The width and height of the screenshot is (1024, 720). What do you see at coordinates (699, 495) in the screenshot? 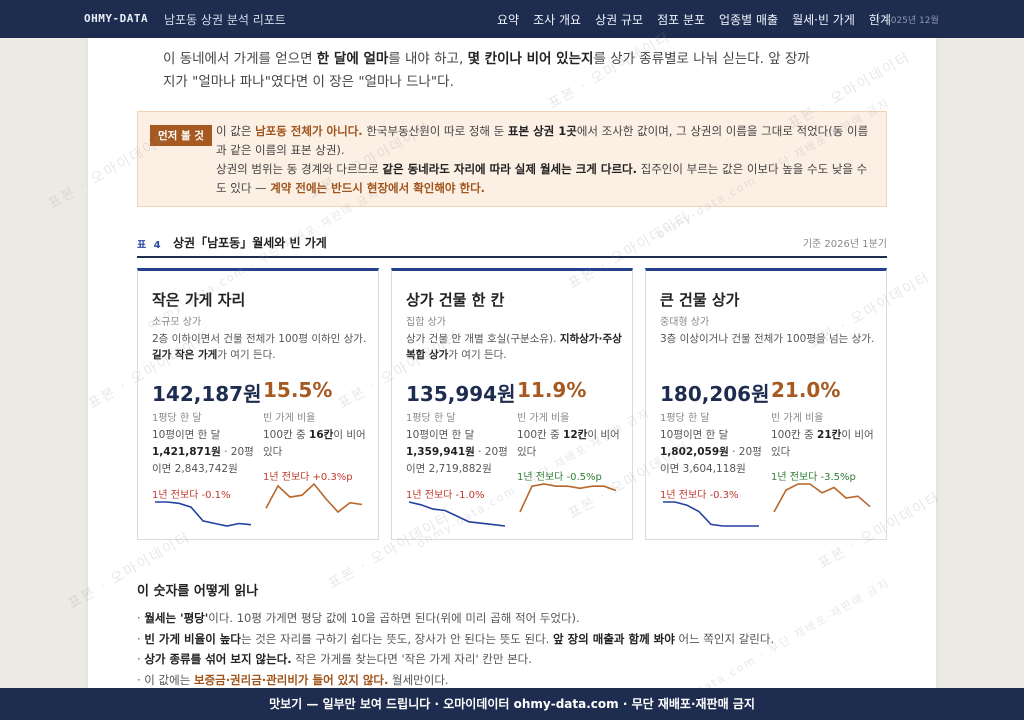
I see `rent-change: 1년 전보다 -0.3%` at bounding box center [699, 495].